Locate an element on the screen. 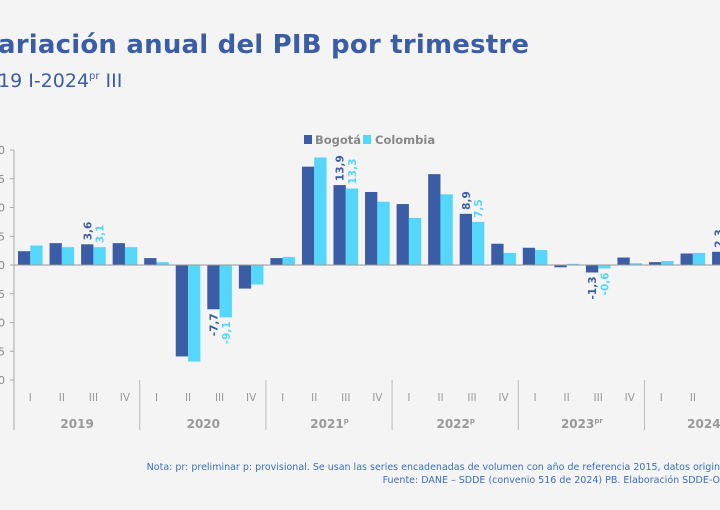  data-label-colombia: -9,1 is located at coordinates (227, 332).